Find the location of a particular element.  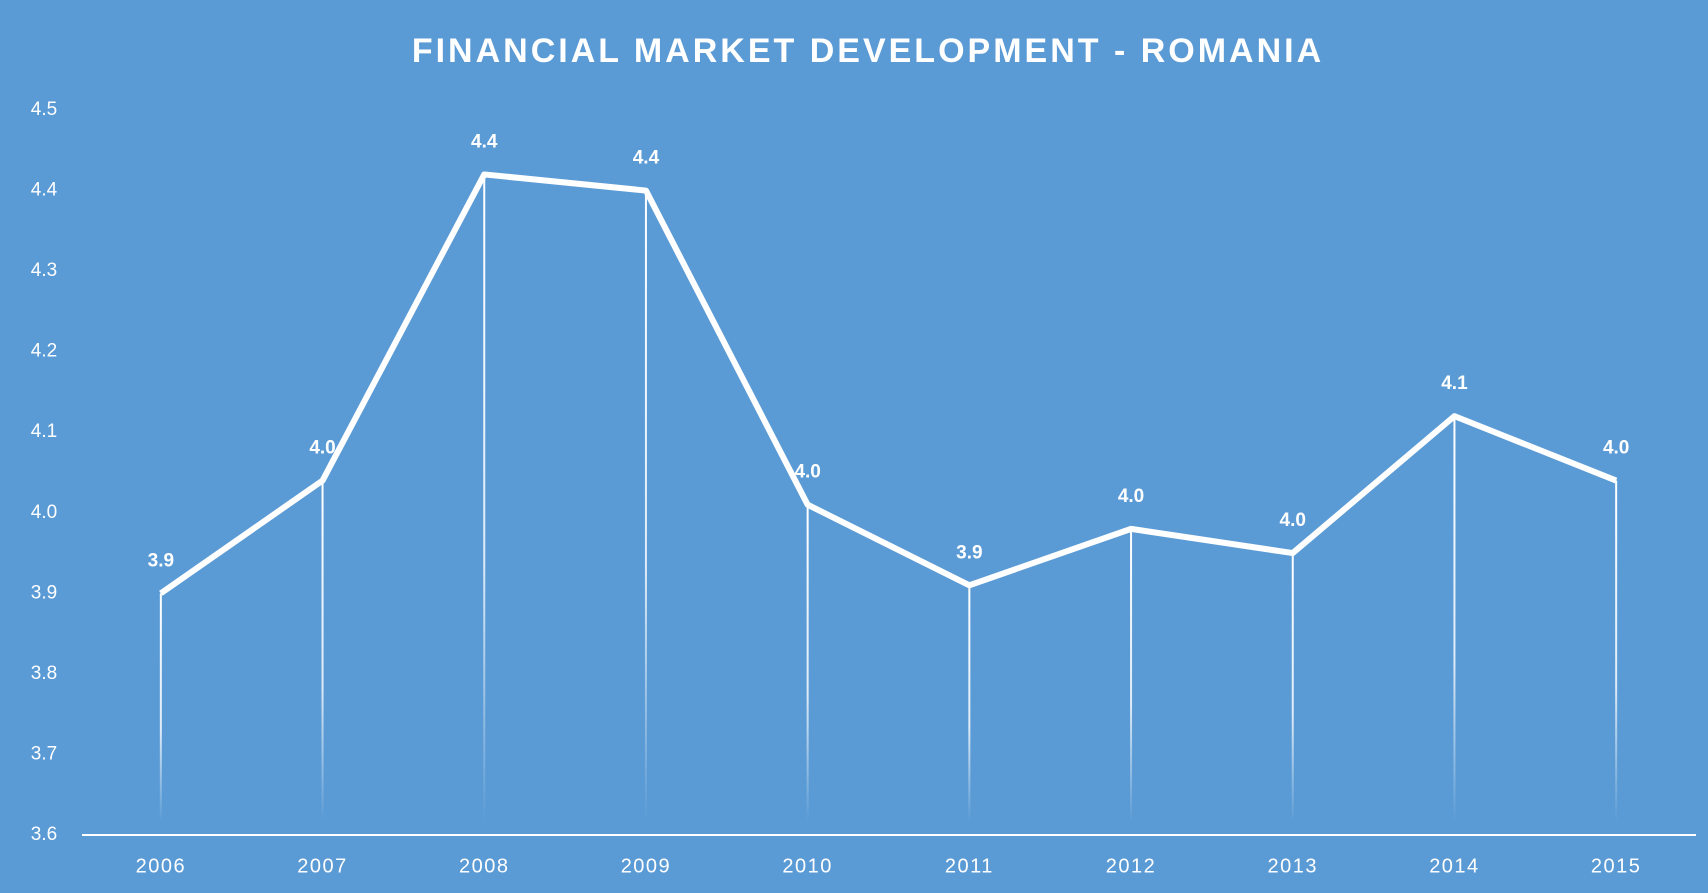

y-tick-label: 3.8 is located at coordinates (44, 673).